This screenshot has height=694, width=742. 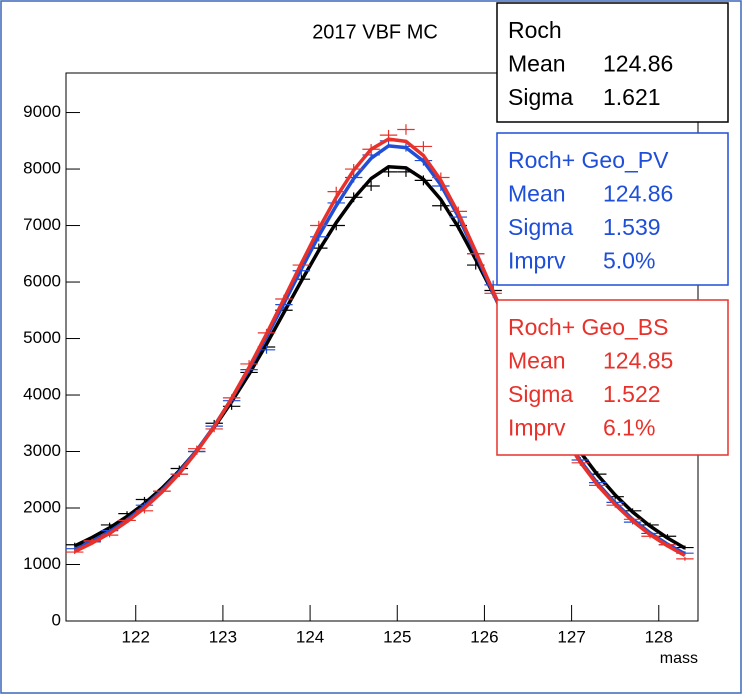 What do you see at coordinates (632, 394) in the screenshot?
I see `stats-value: 1.522` at bounding box center [632, 394].